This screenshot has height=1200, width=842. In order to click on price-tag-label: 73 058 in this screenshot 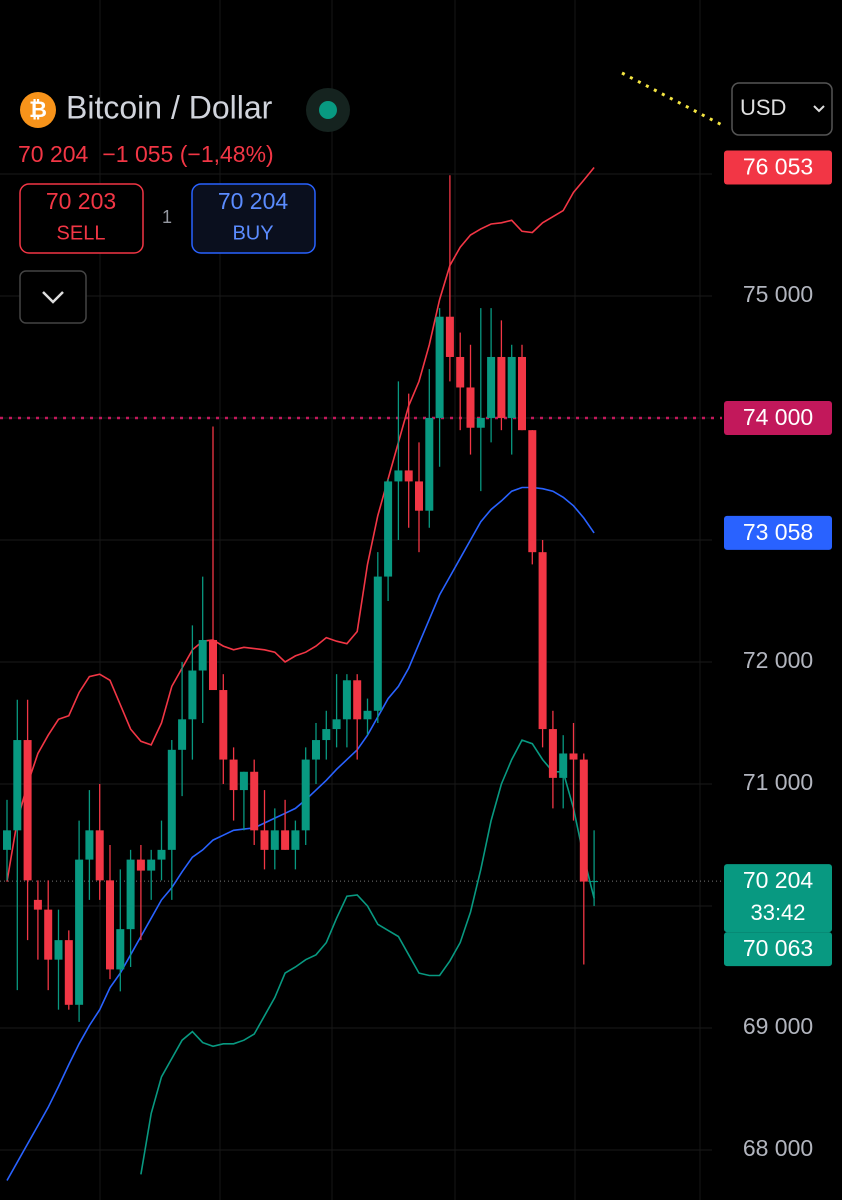, I will do `click(778, 532)`.